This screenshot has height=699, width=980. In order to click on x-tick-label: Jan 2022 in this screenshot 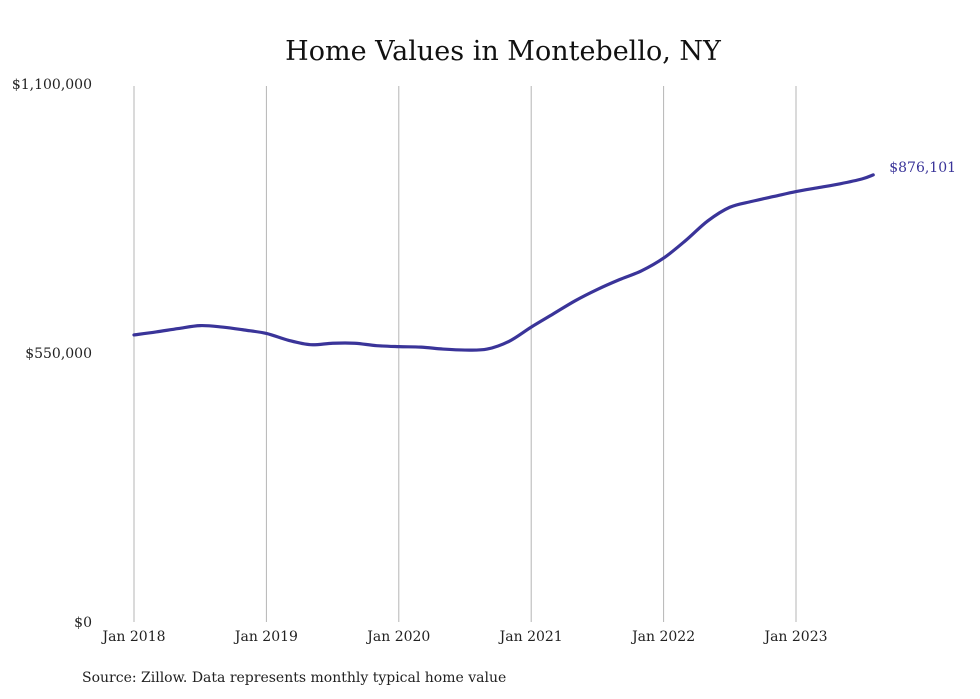, I will do `click(662, 637)`.